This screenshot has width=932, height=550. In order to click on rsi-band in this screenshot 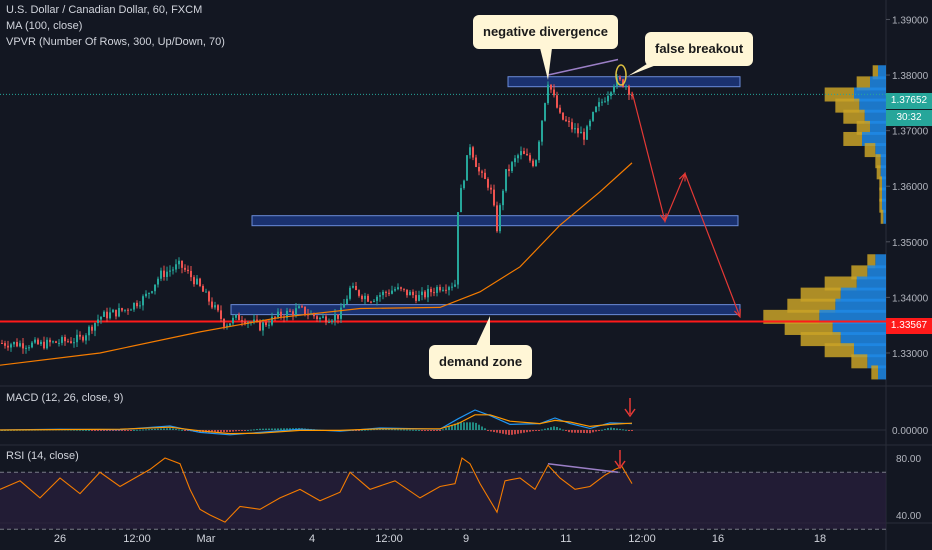, I will do `click(443, 501)`.